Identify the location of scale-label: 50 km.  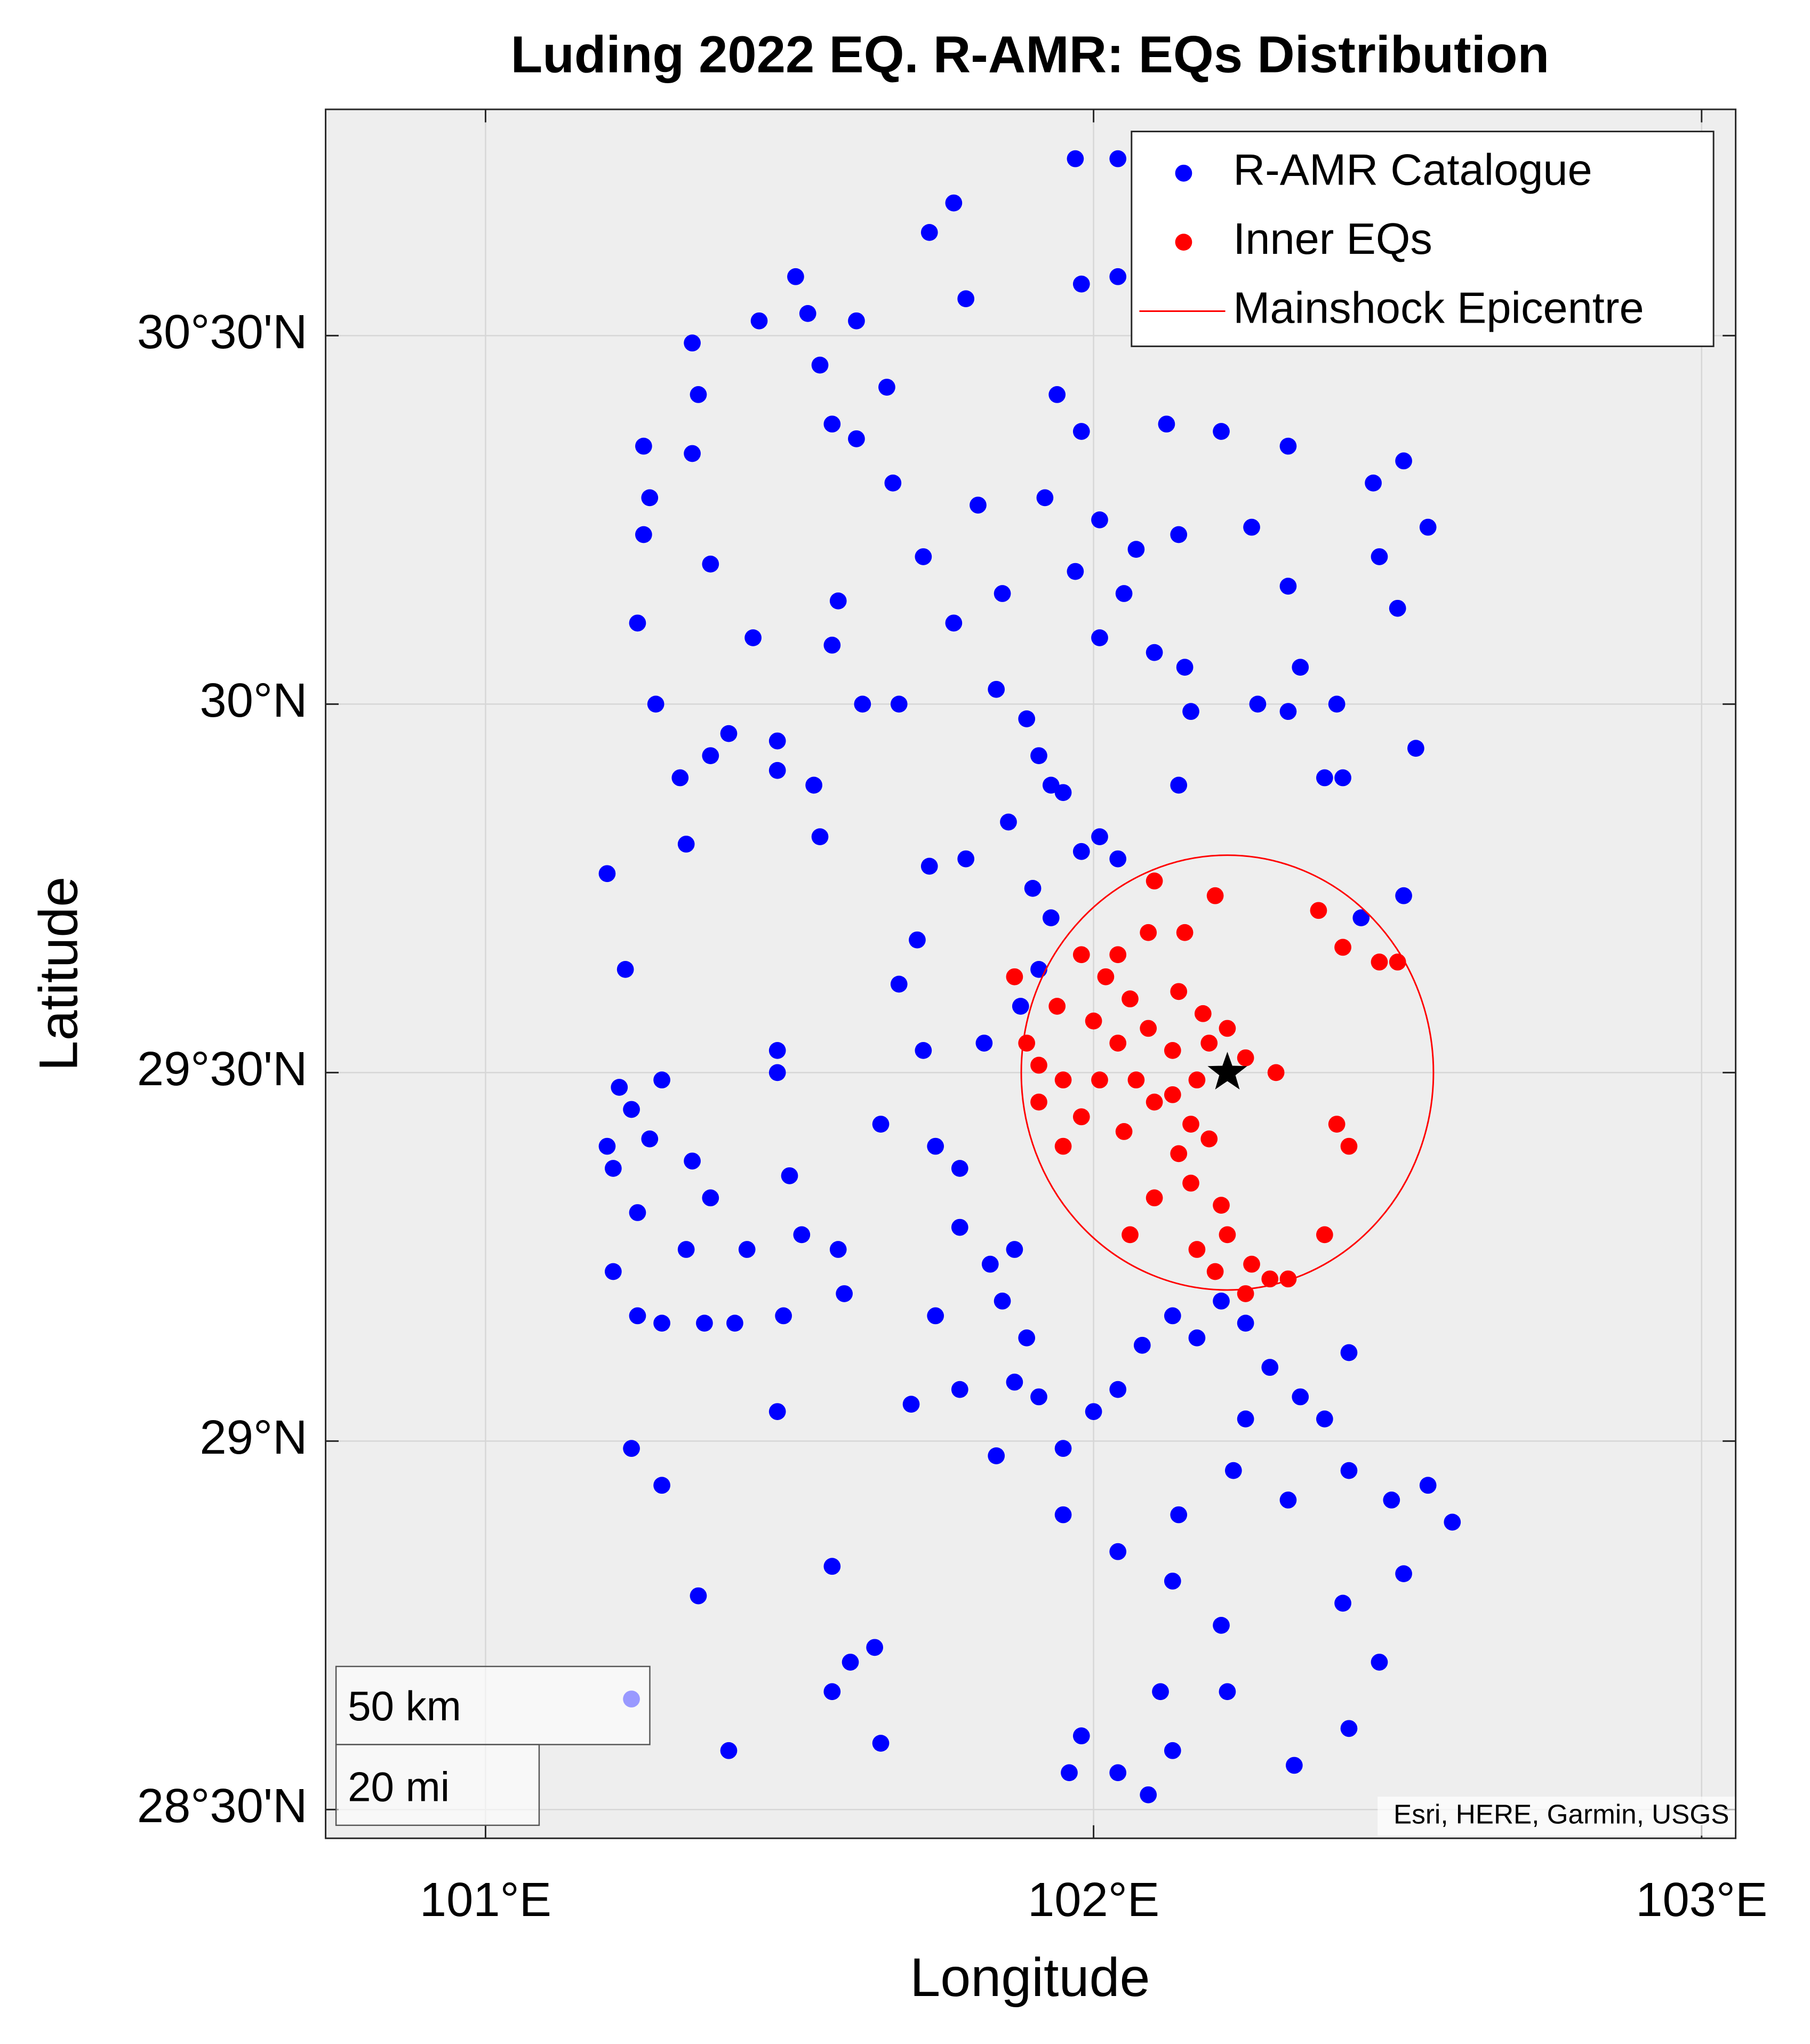
(404, 1705).